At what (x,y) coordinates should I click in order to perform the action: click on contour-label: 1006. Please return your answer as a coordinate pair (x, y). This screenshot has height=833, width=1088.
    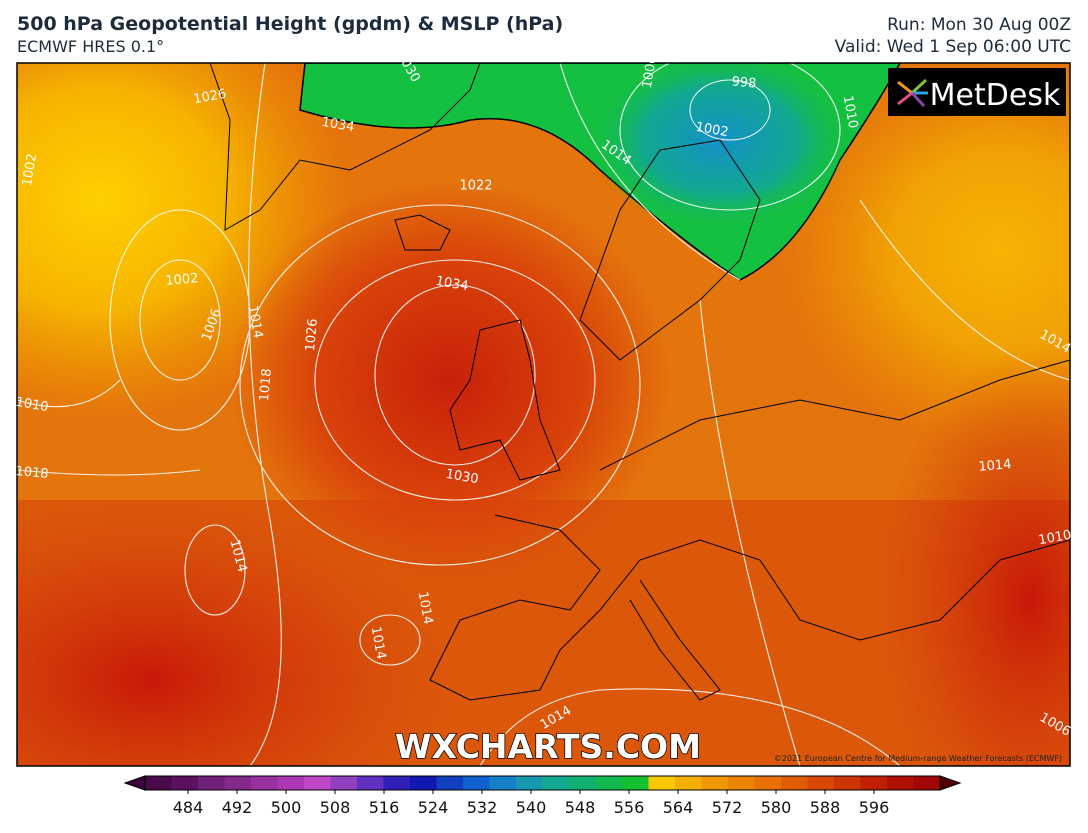
    Looking at the image, I should click on (650, 71).